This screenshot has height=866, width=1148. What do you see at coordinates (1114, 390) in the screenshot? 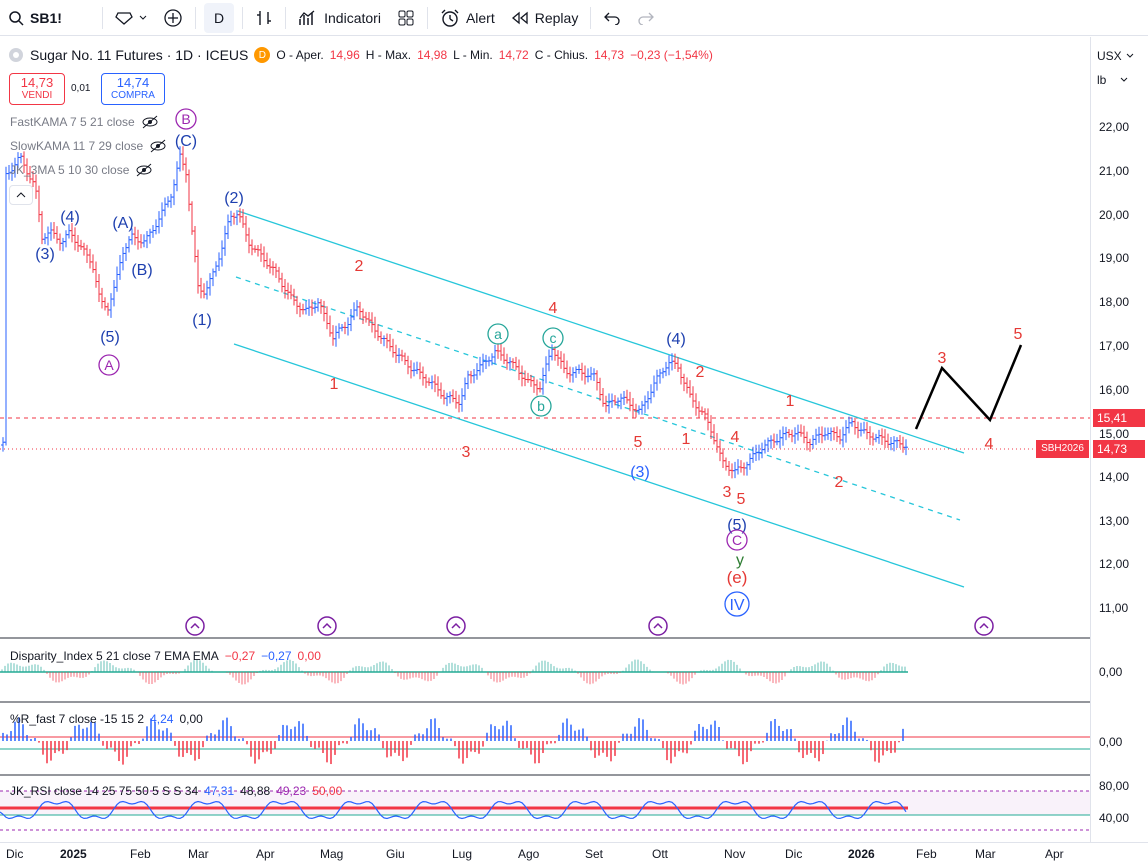
I see `price-tick: 16,00` at bounding box center [1114, 390].